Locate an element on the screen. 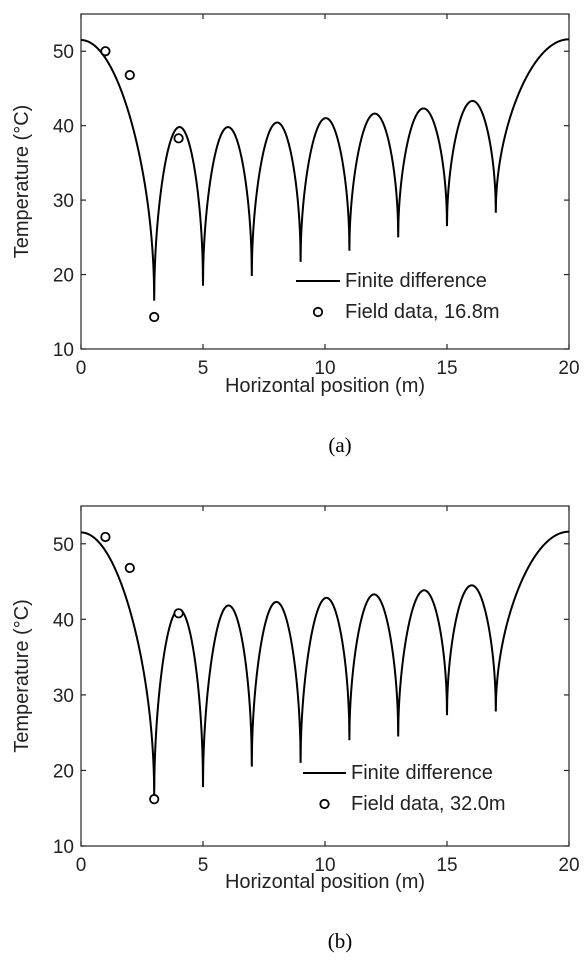 Image resolution: width=585 pixels, height=963 pixels. legend-label-field-data: Field data, 16.8m is located at coordinates (422, 312).